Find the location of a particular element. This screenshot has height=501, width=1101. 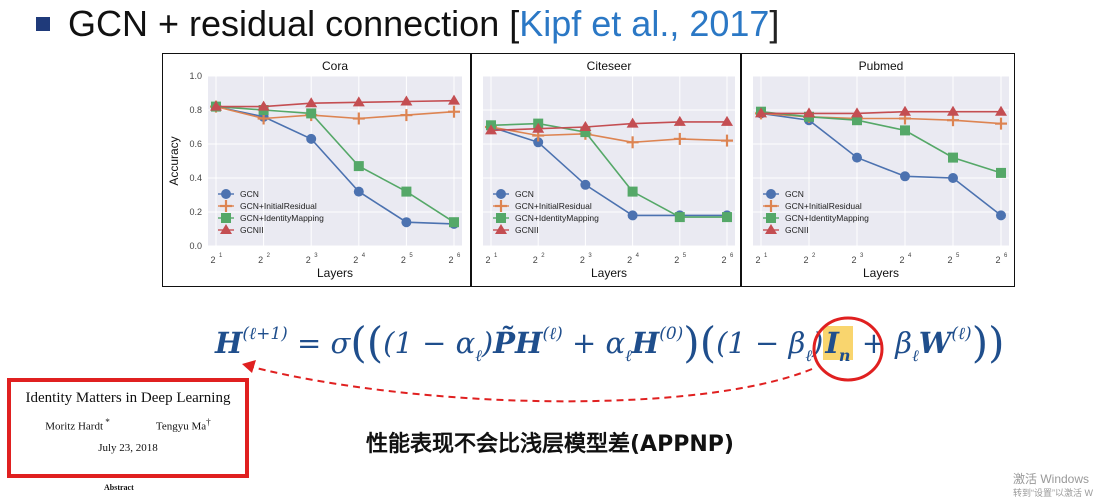

legend-entry: GCN+InitialResidual is located at coordinates (267, 206).